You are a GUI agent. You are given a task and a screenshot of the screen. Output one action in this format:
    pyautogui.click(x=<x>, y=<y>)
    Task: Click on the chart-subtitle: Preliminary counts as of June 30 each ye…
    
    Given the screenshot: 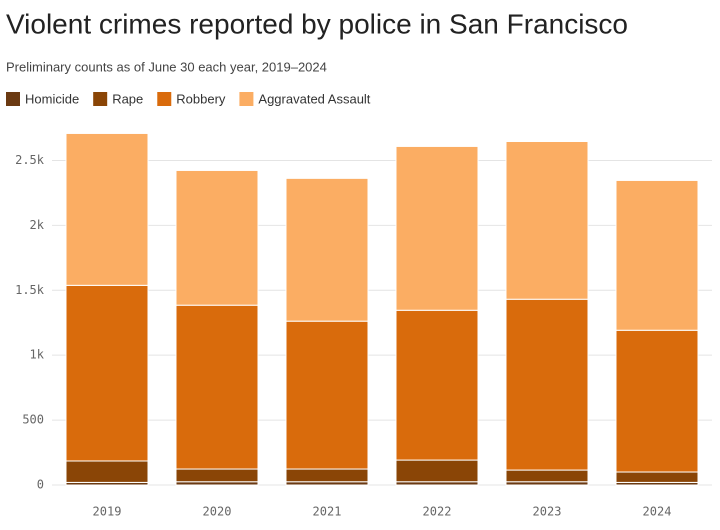 What is the action you would take?
    pyautogui.click(x=166, y=66)
    